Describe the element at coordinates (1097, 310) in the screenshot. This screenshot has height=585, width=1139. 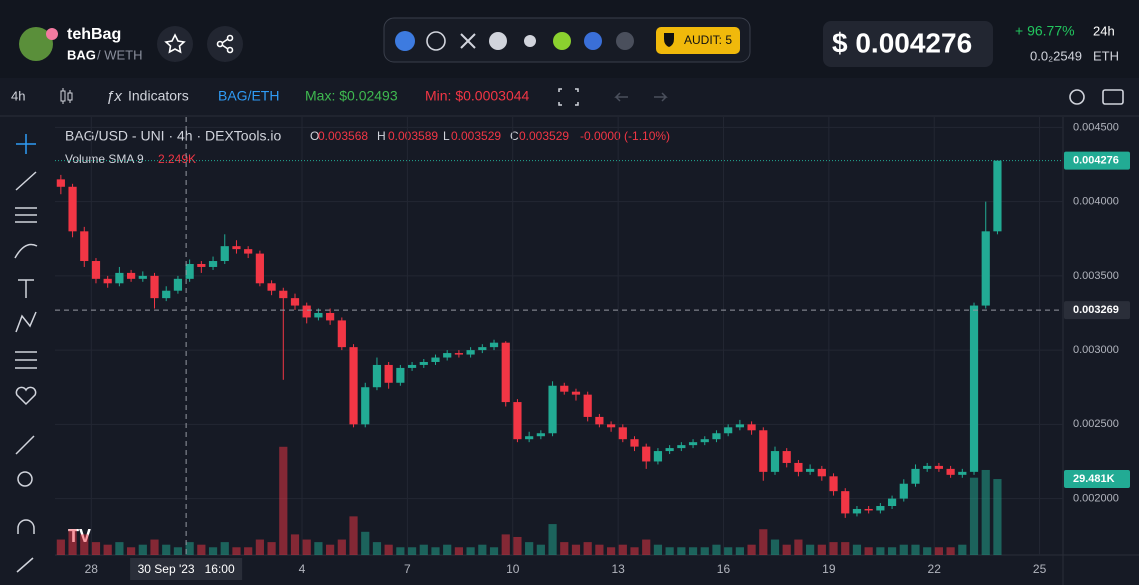
I see `crosshair-price-tag` at that location.